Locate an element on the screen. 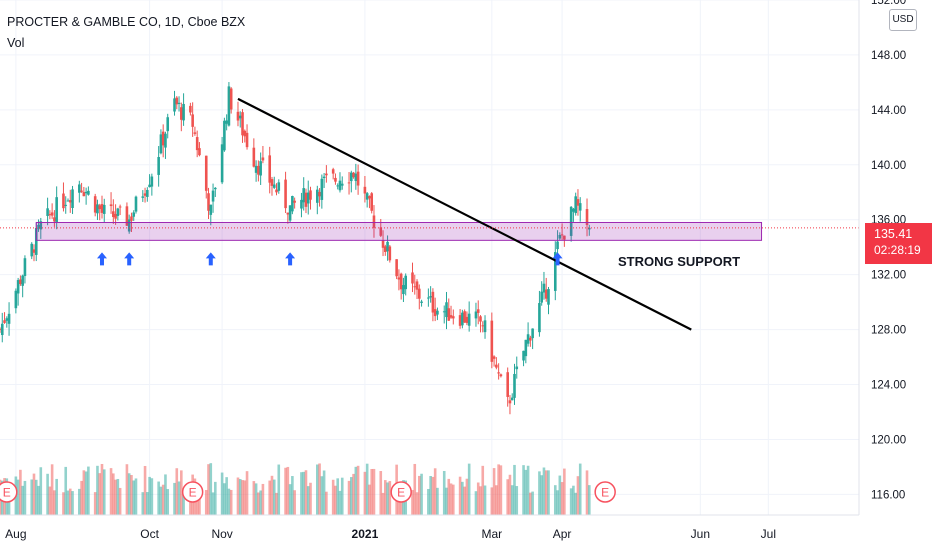 Image resolution: width=932 pixels, height=550 pixels. support-arrow-icon is located at coordinates (210, 259).